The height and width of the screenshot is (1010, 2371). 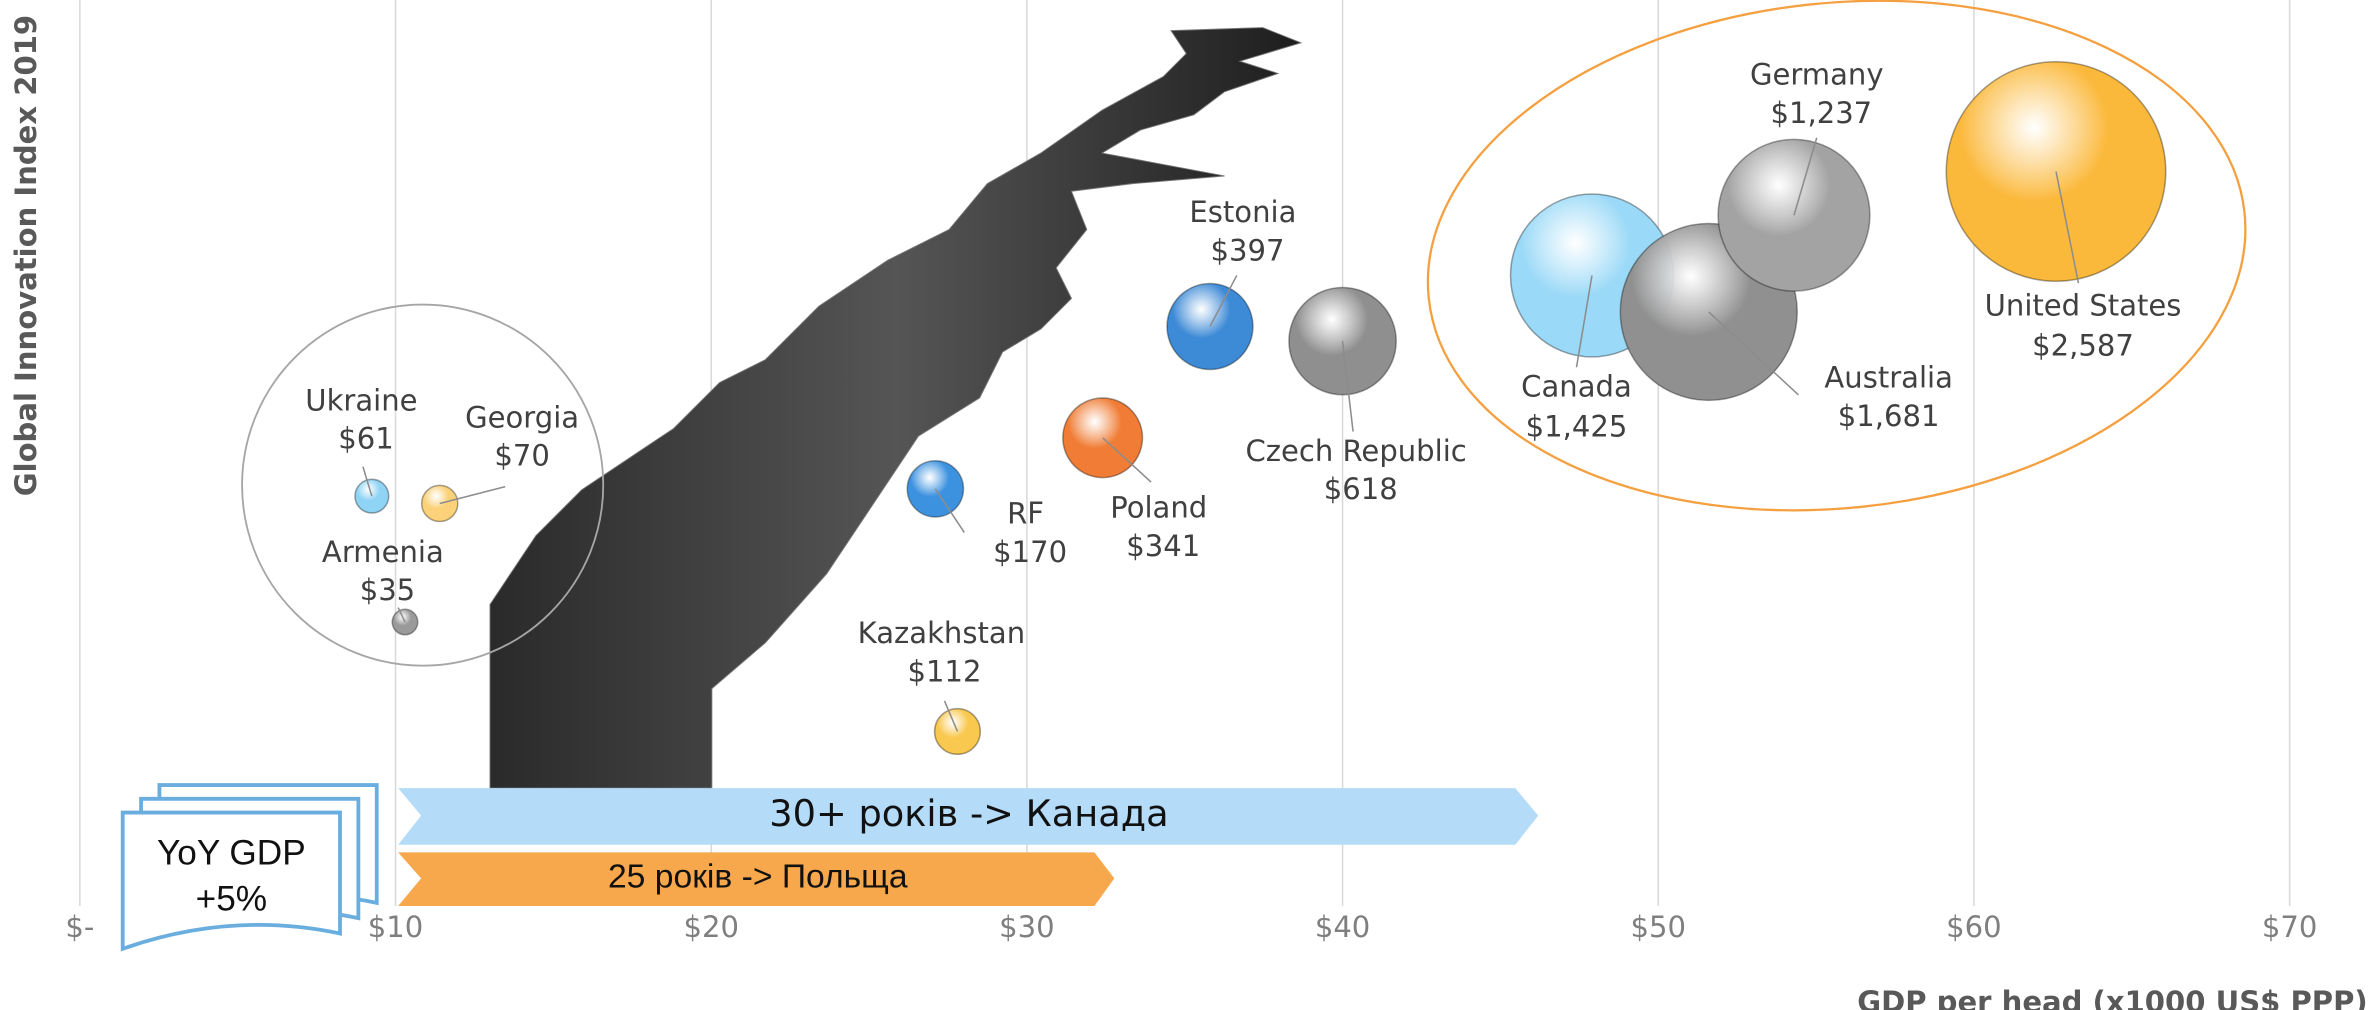 What do you see at coordinates (2112, 997) in the screenshot?
I see `x-axis-title: GDP per head (x1000 US$ PPP)` at bounding box center [2112, 997].